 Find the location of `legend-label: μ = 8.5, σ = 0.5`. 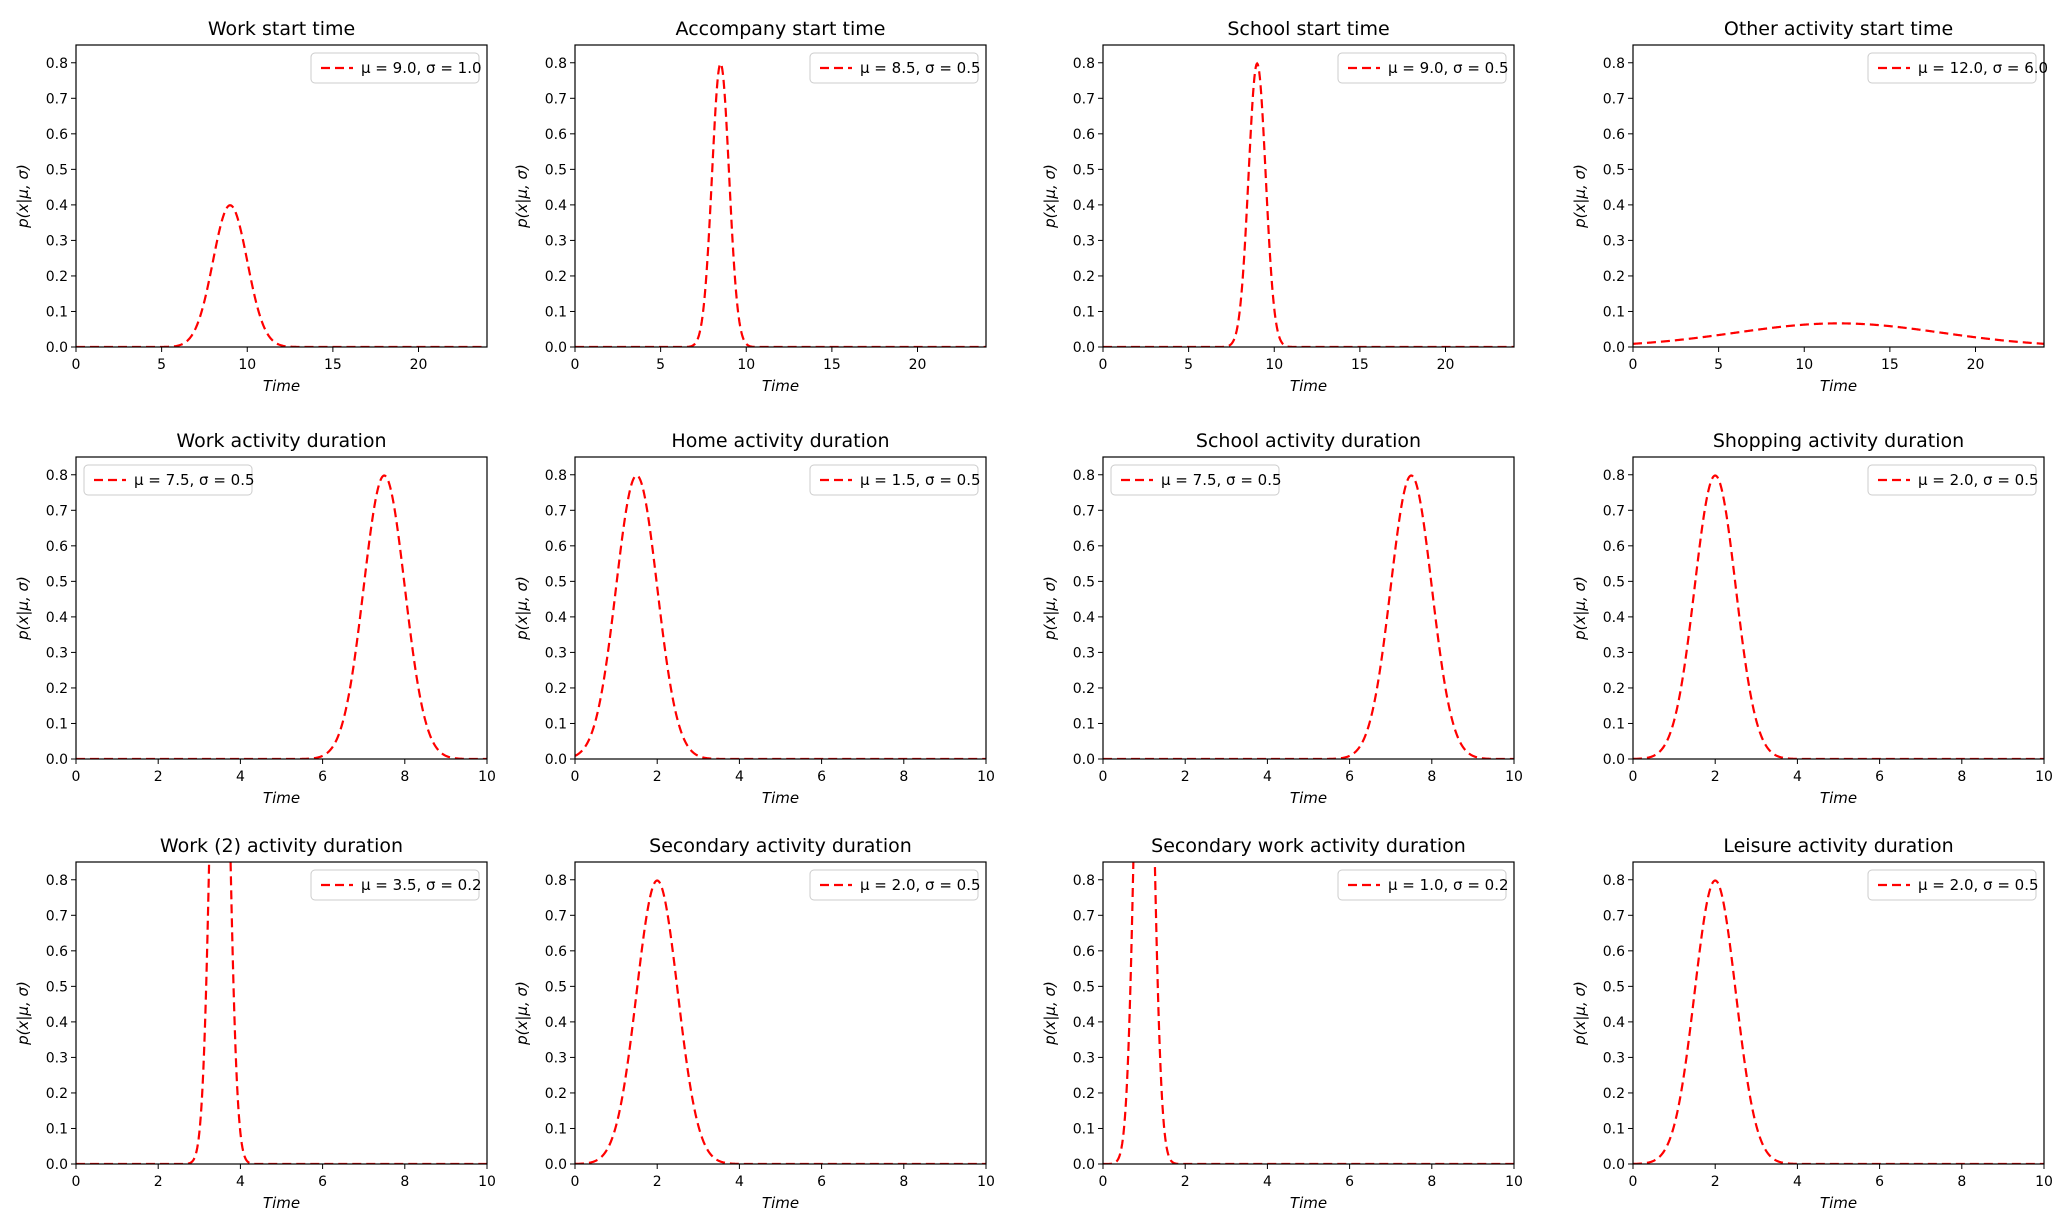

legend-label: μ = 8.5, σ = 0.5 is located at coordinates (920, 68).